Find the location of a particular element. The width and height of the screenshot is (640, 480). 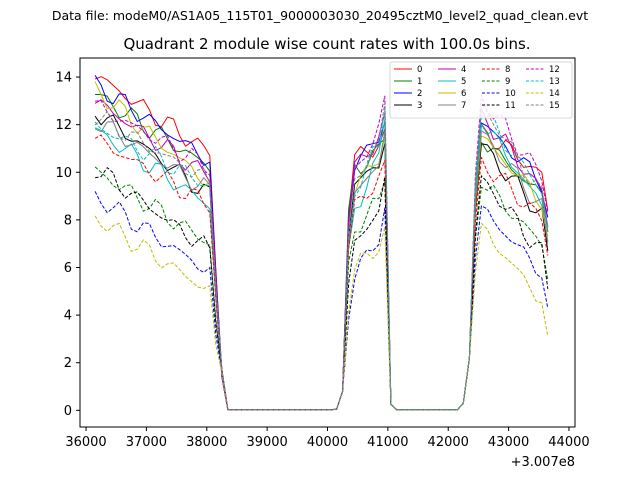

legend-label-11: 11 is located at coordinates (510, 106).